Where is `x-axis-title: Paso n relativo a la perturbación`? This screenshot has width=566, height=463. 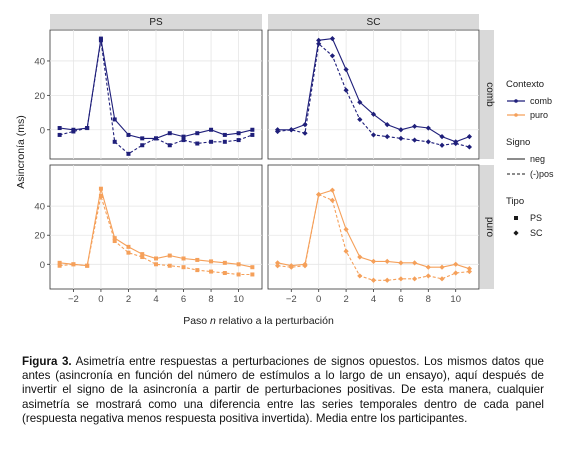 x-axis-title: Paso n relativo a la perturbación is located at coordinates (258, 321).